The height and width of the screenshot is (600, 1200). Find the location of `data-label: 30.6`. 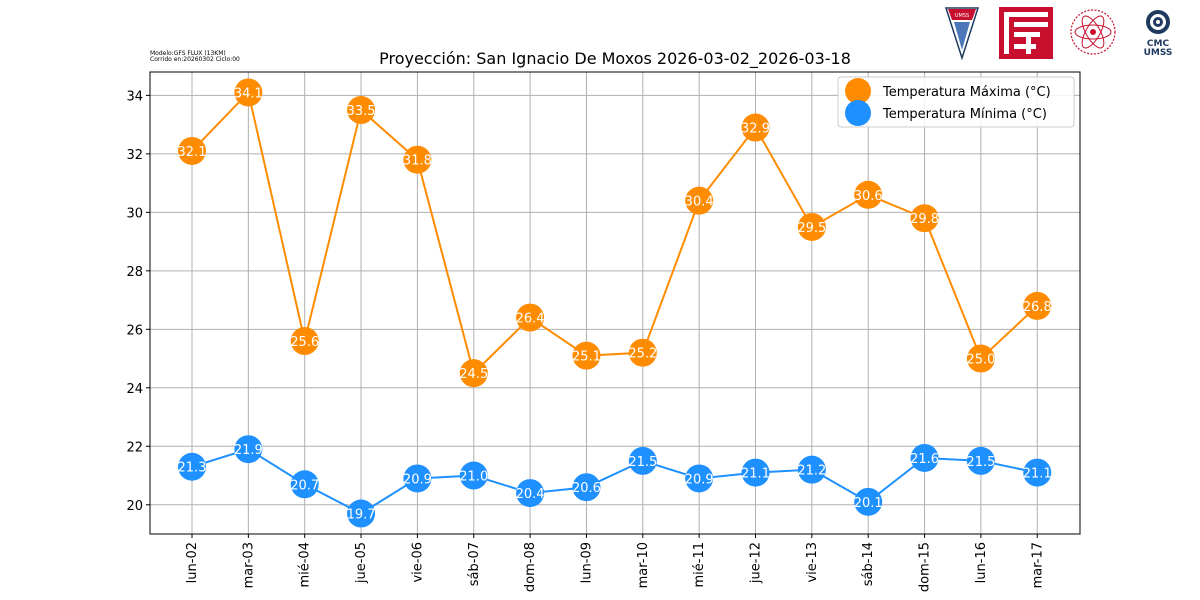

data-label: 30.6 is located at coordinates (868, 196).